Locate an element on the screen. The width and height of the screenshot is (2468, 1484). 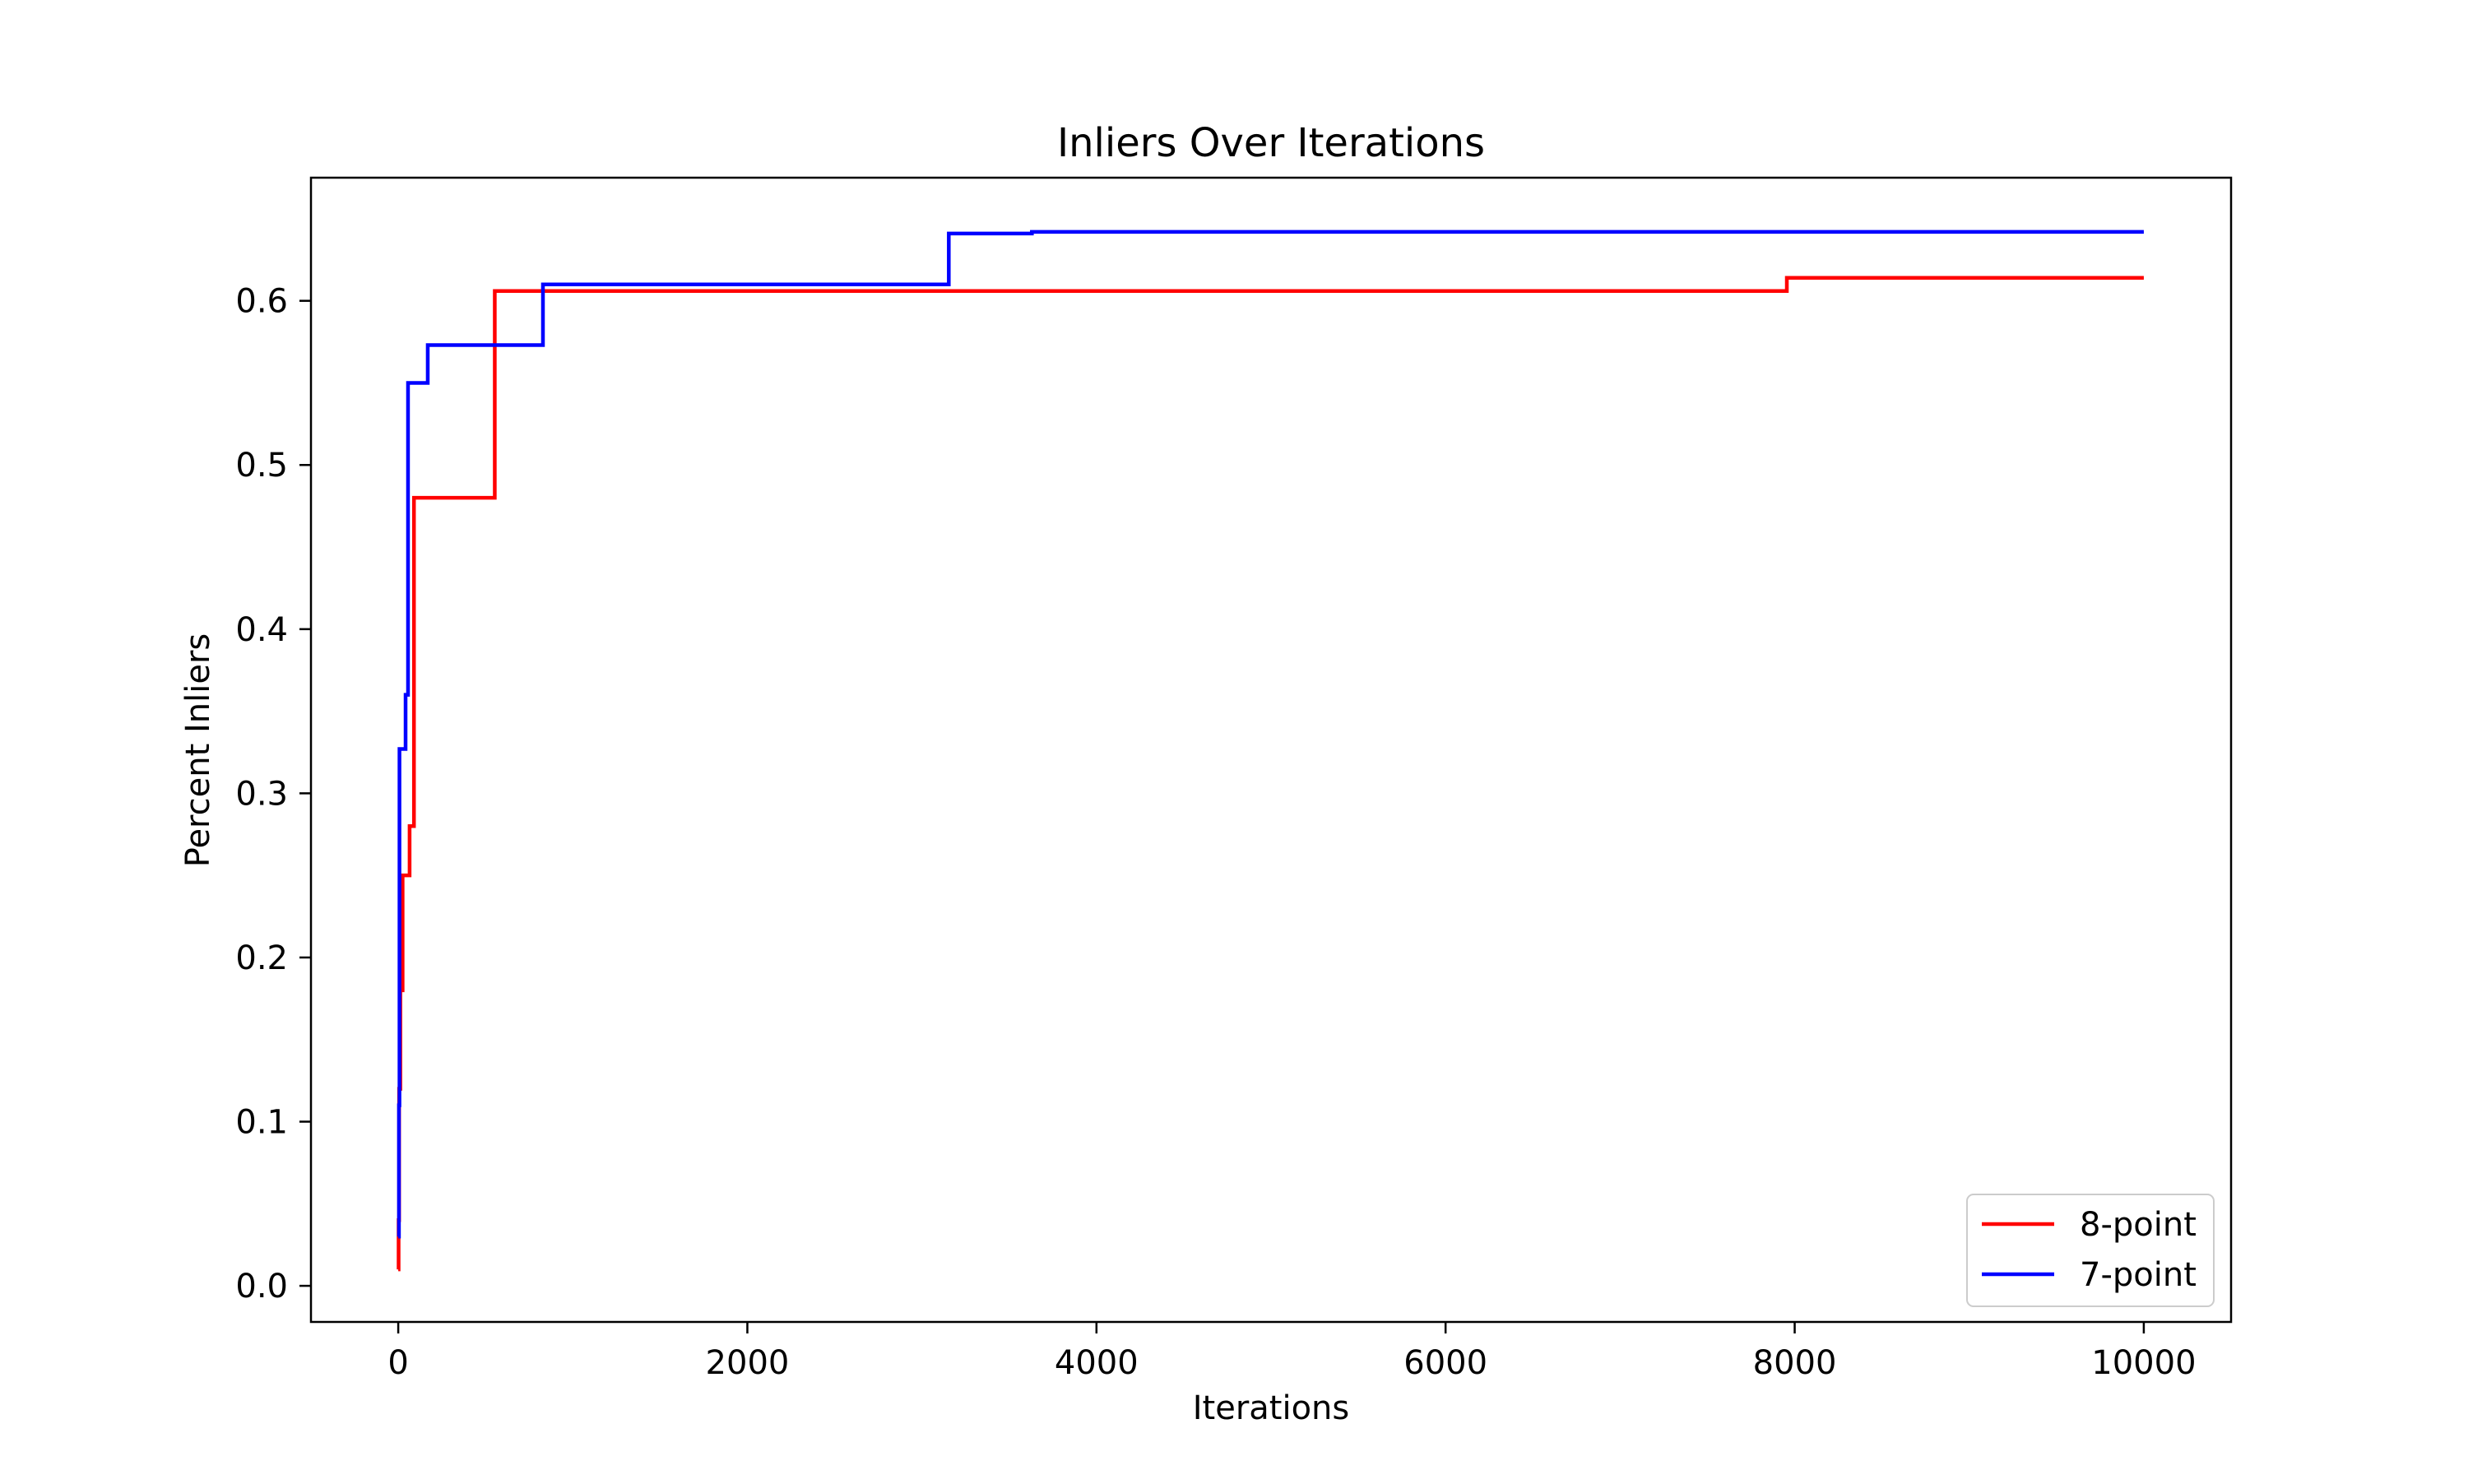
x-tick-label: 2000 is located at coordinates (748, 1363).